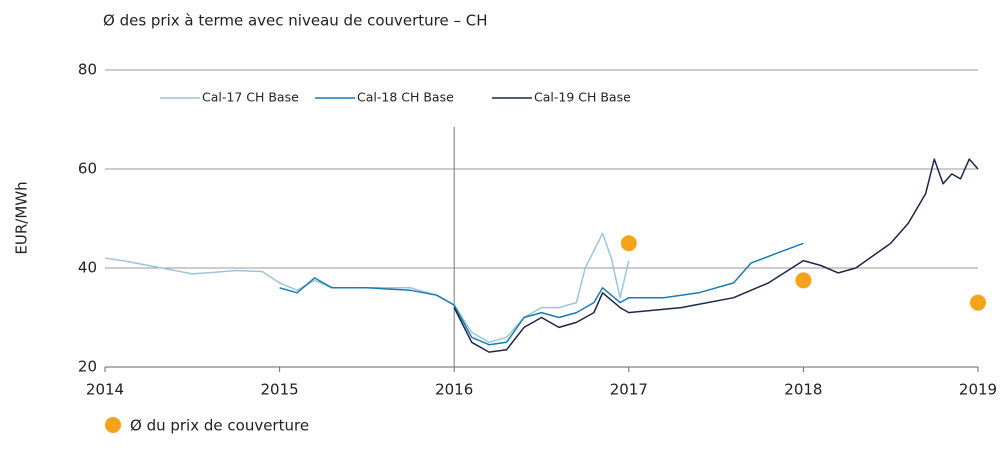  Describe the element at coordinates (113, 425) in the screenshot. I see `legend-swatch` at that location.